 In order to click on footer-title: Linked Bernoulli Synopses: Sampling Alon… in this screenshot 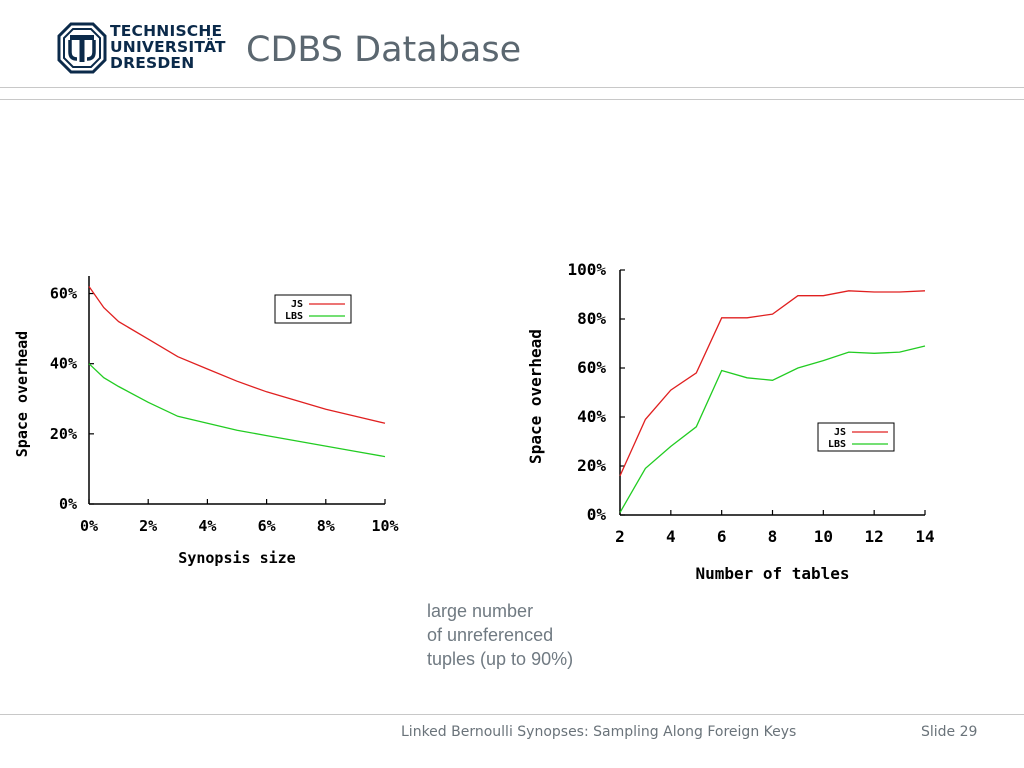, I will do `click(599, 732)`.